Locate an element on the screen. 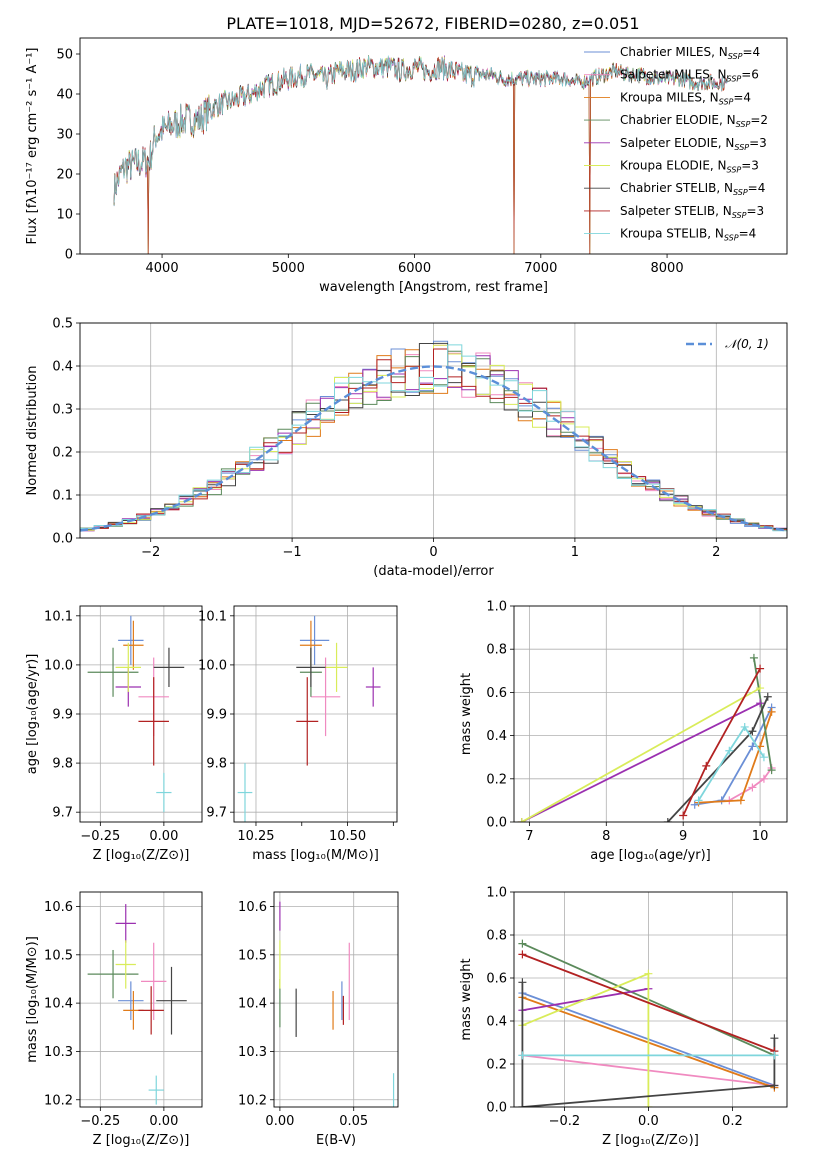  x-tick-label: 0.2 is located at coordinates (732, 1121).